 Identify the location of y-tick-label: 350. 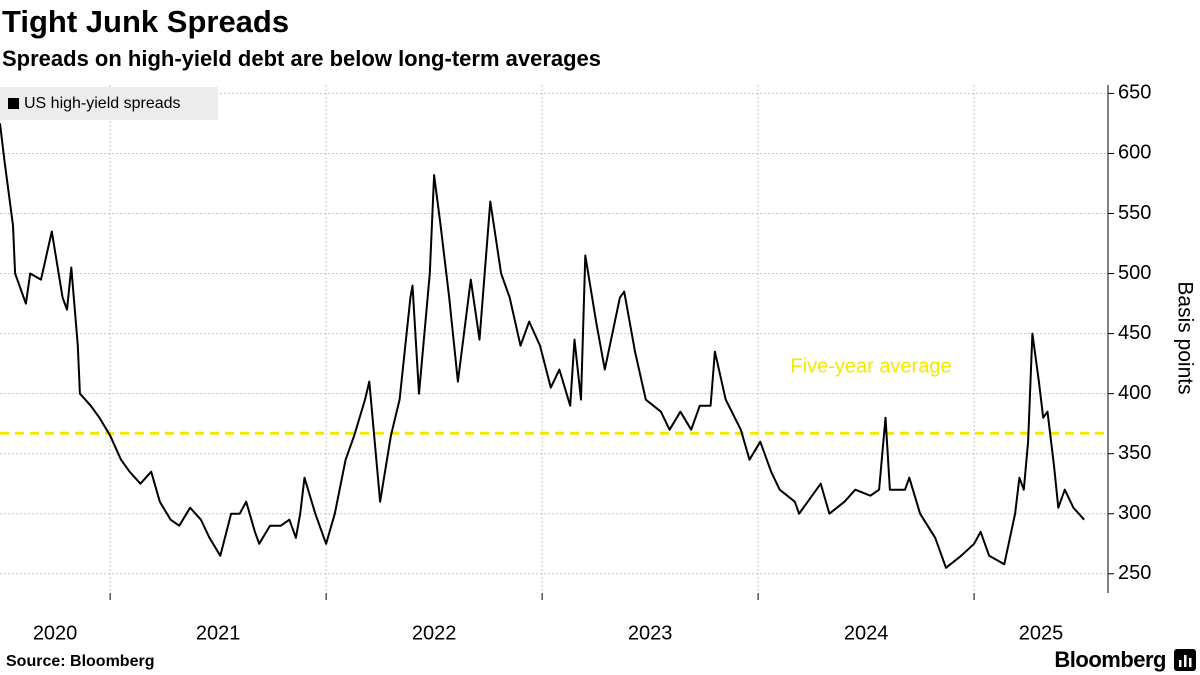
(1134, 453).